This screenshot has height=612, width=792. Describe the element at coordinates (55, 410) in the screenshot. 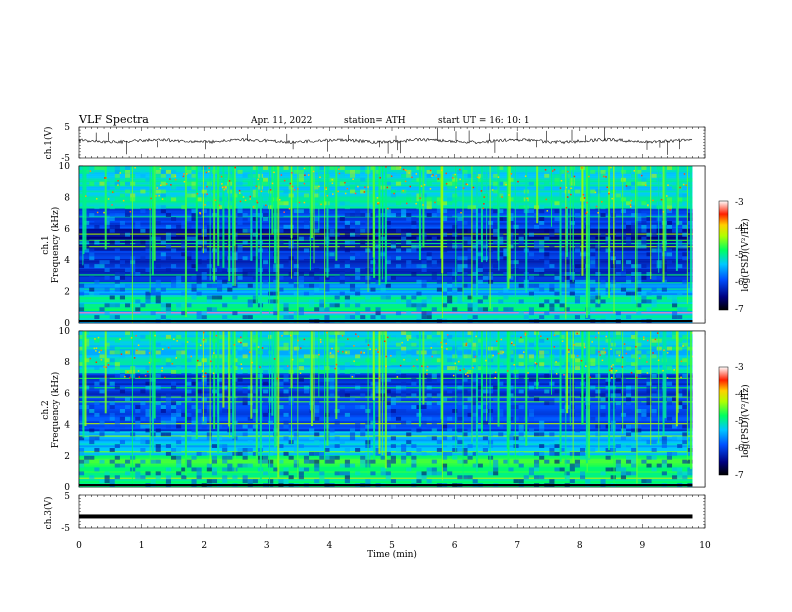

I see `ch2-spectrogram-ylabel-line2: Frequency (kHz)` at that location.